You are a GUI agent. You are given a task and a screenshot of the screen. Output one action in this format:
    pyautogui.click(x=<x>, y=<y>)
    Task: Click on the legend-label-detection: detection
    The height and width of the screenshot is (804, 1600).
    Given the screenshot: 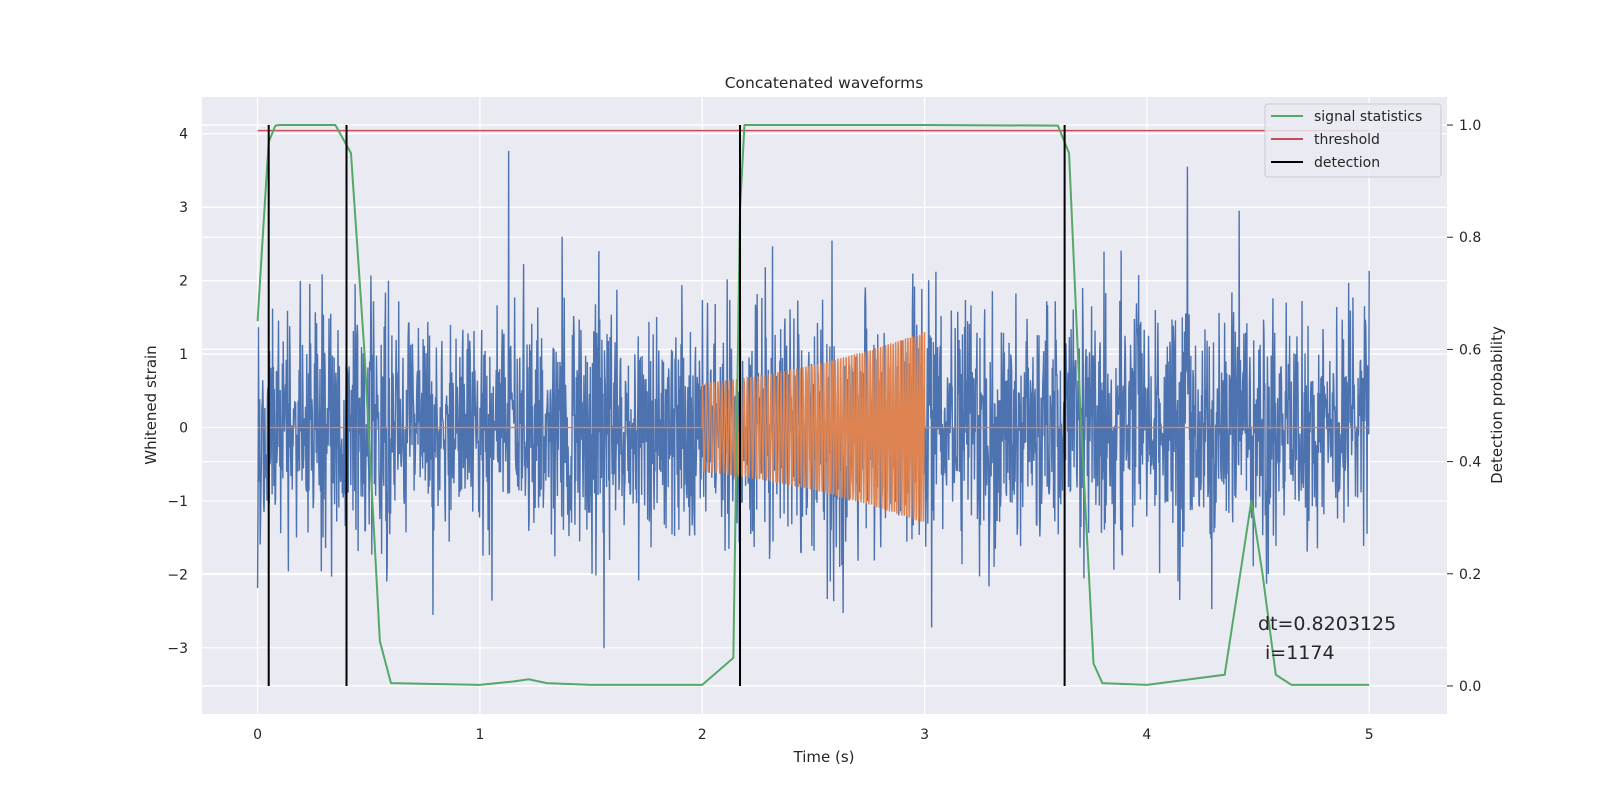 What is the action you would take?
    pyautogui.click(x=1347, y=163)
    